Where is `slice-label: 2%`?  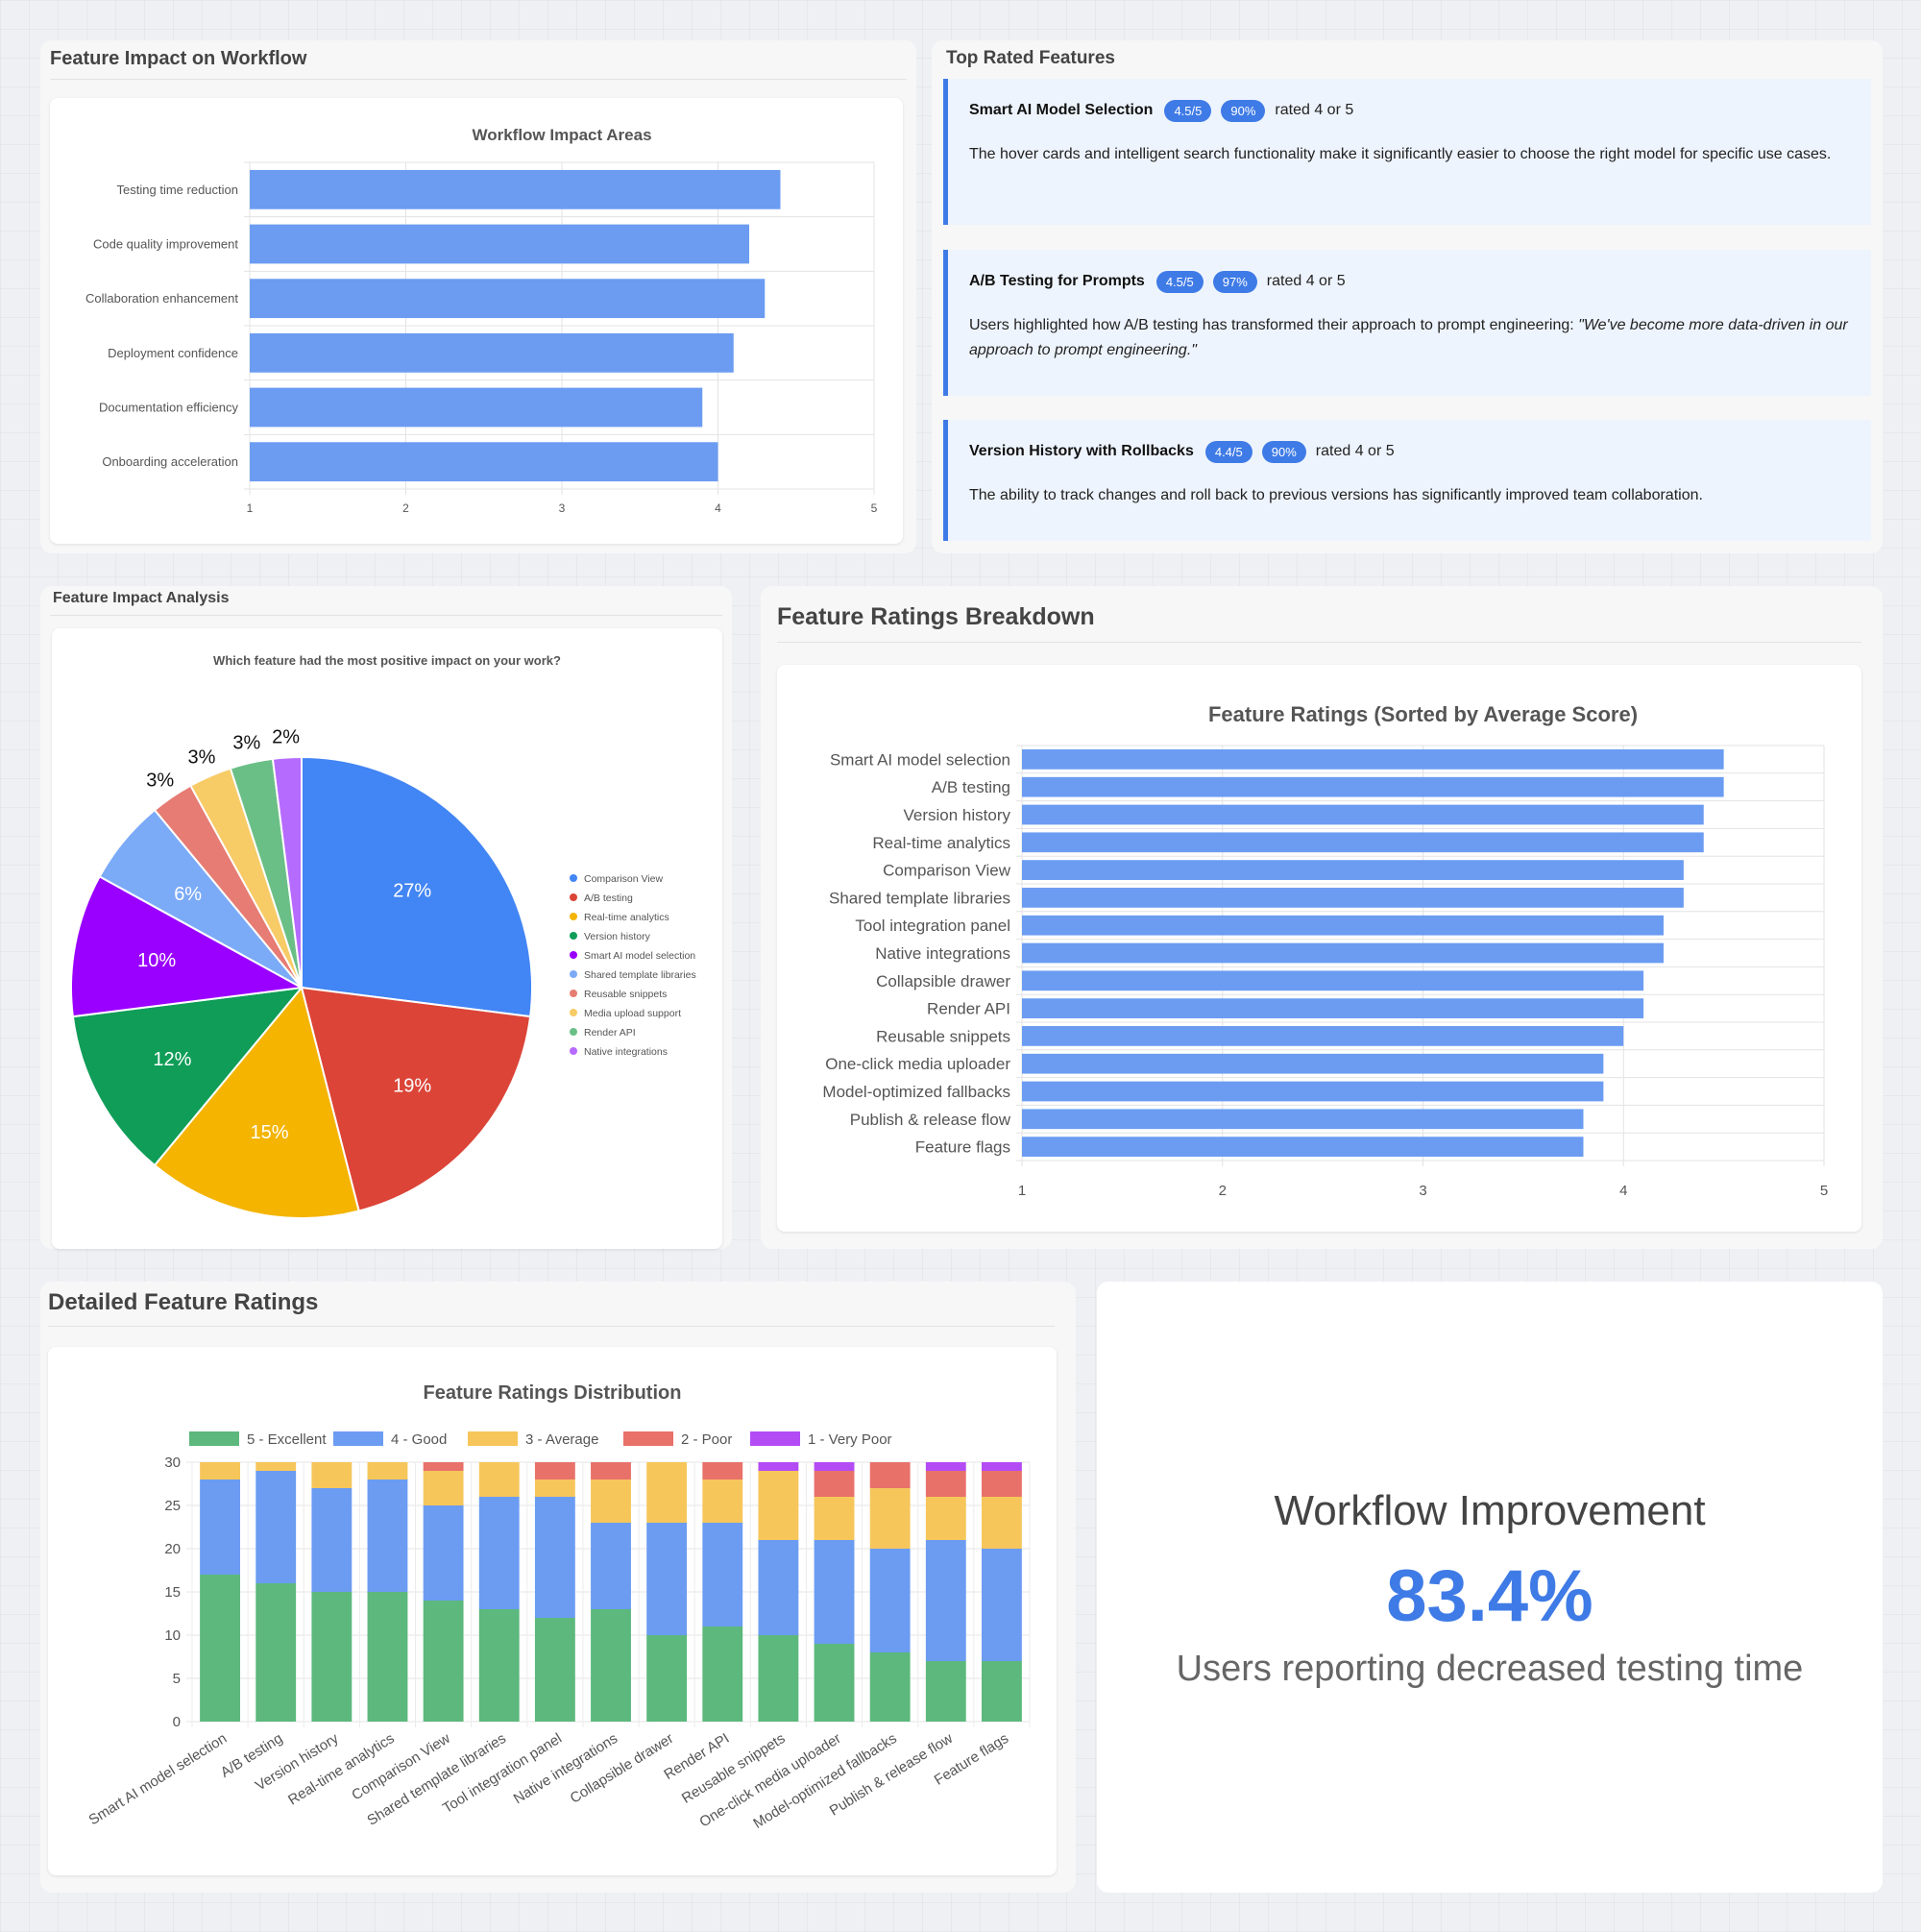
slice-label: 2% is located at coordinates (286, 738).